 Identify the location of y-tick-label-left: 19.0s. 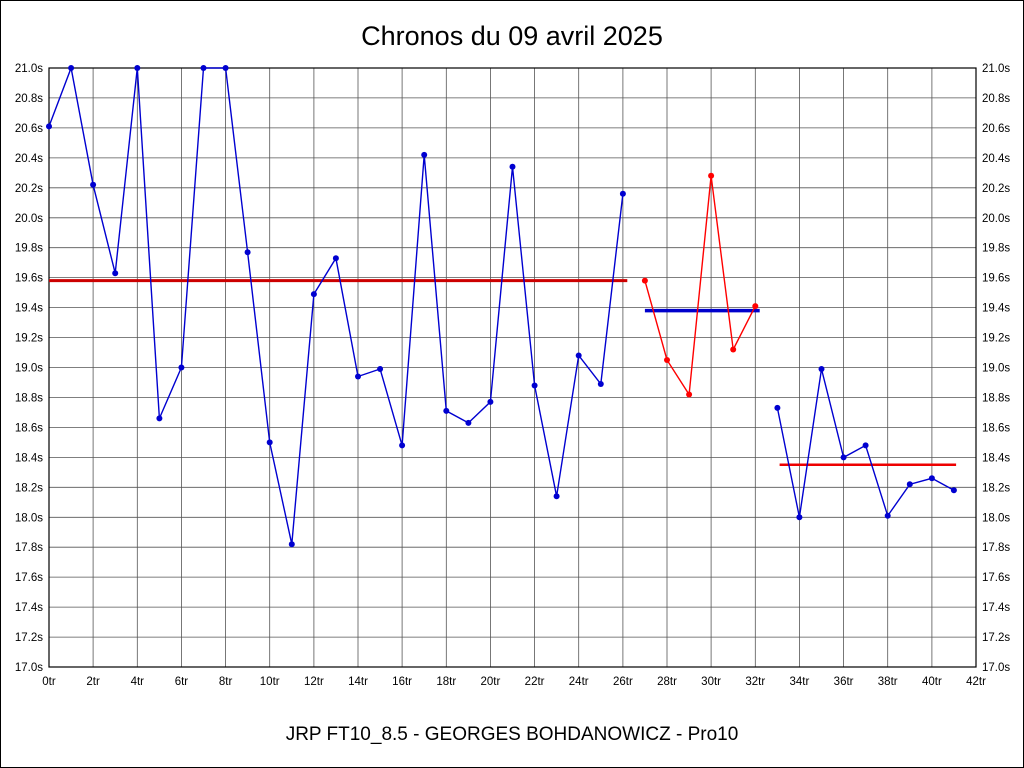
(29, 369).